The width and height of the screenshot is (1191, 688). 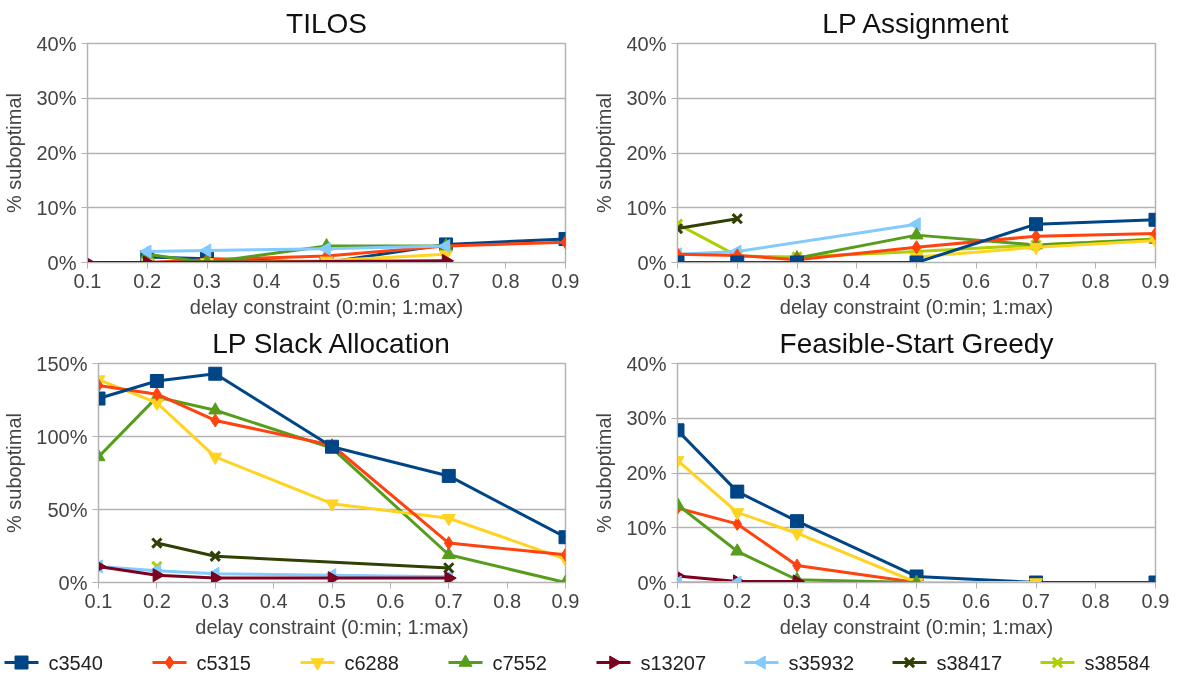 I want to click on legend-label: c3540, so click(x=75, y=662).